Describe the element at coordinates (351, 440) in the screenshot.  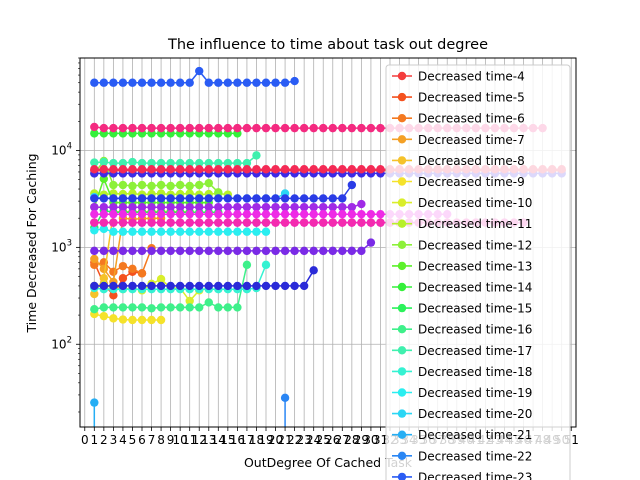
I see `x-tick-label: 28` at that location.